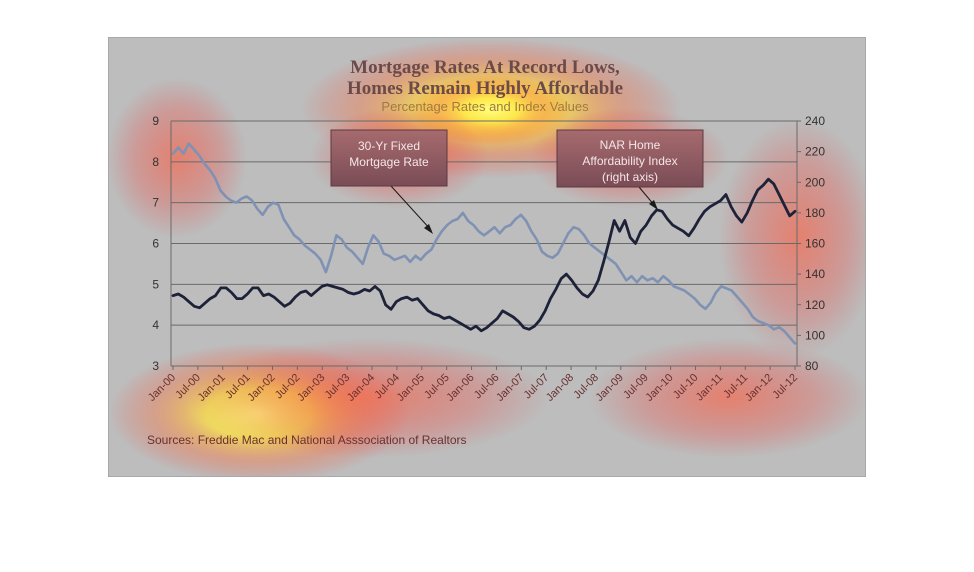 This screenshot has height=572, width=974. I want to click on heat-blob-left-axis, so click(178, 158).